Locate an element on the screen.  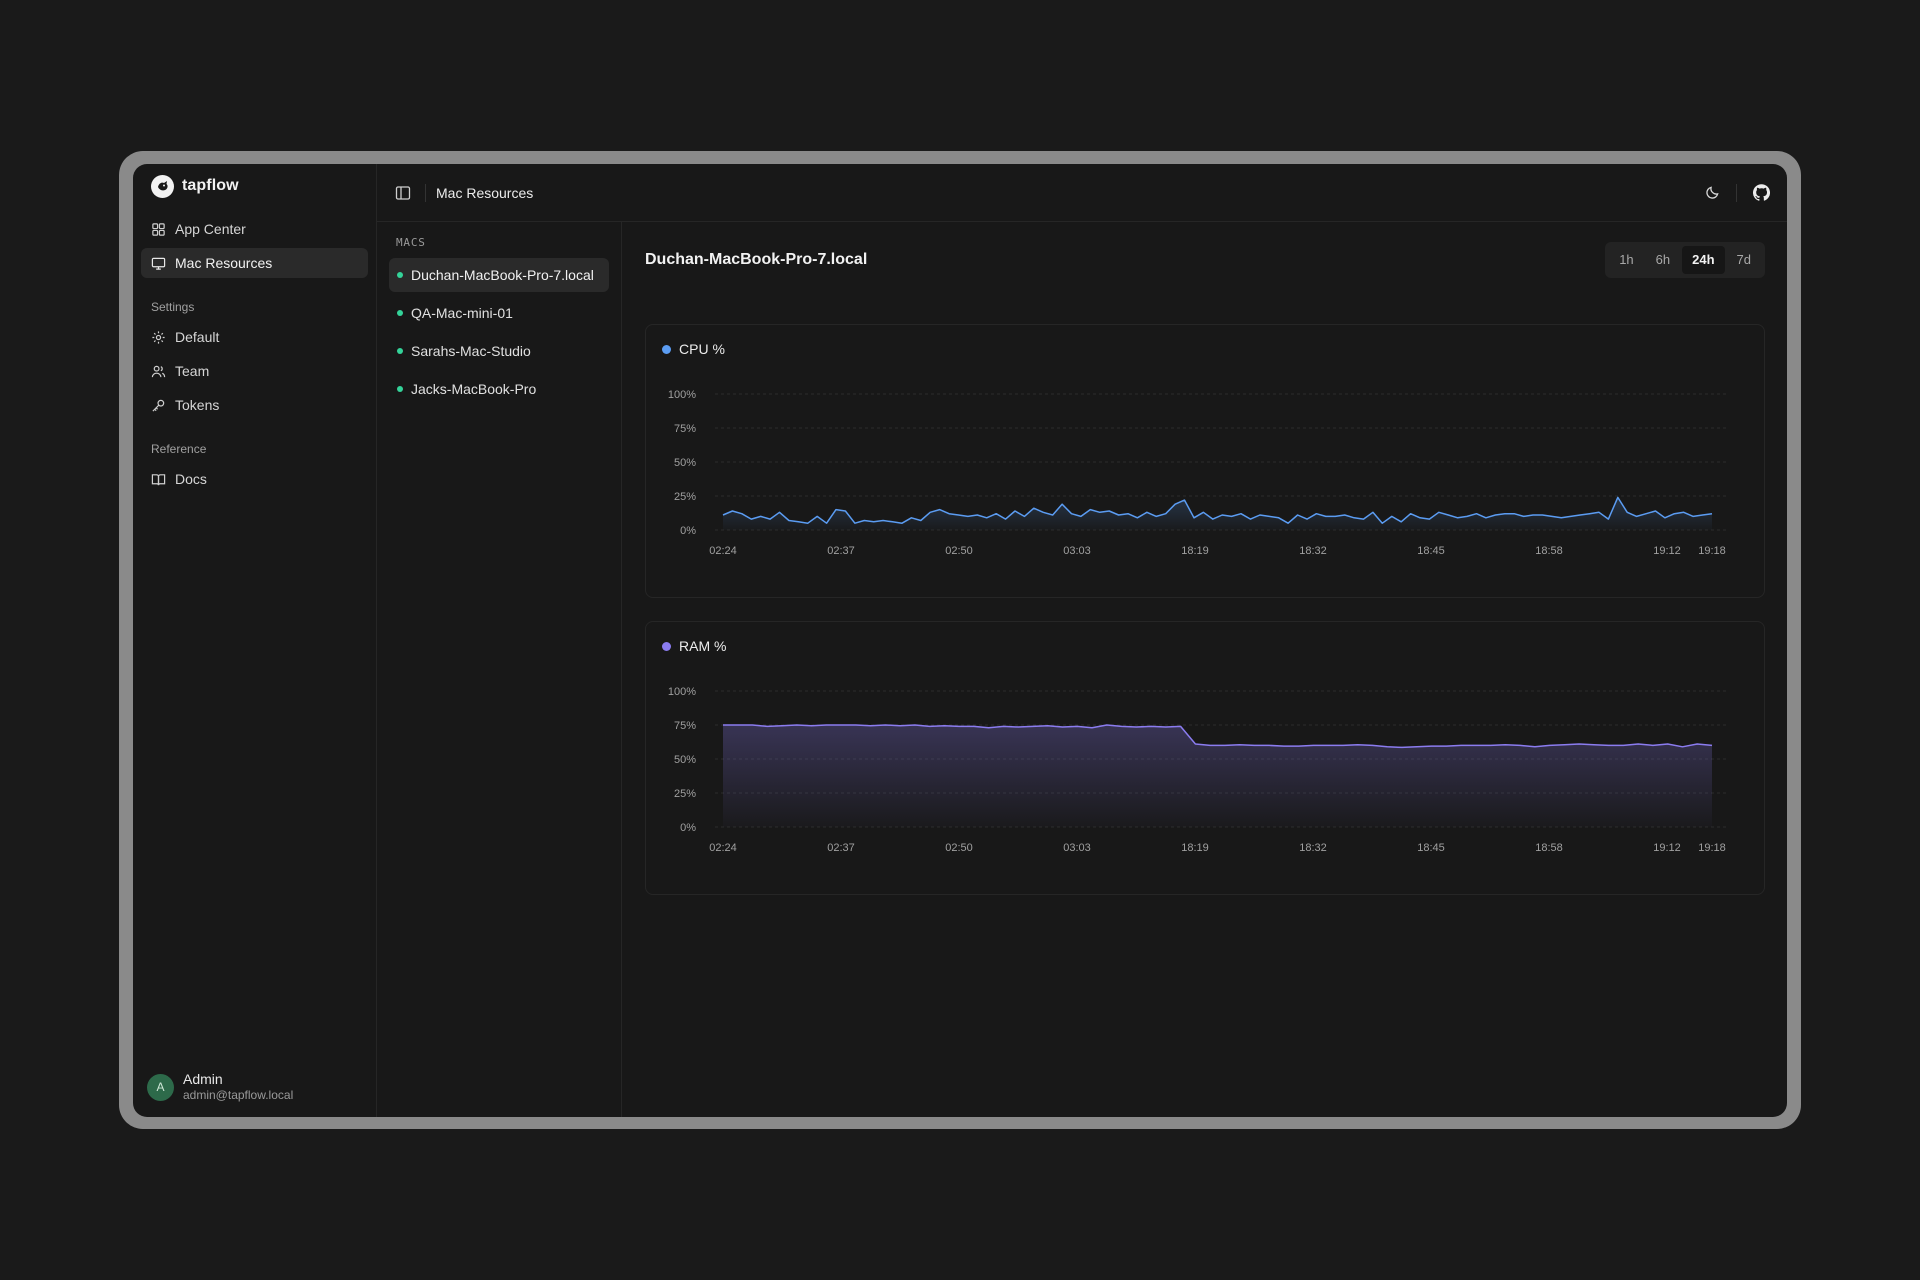
x-tick-label: 03:03 is located at coordinates (1077, 551).